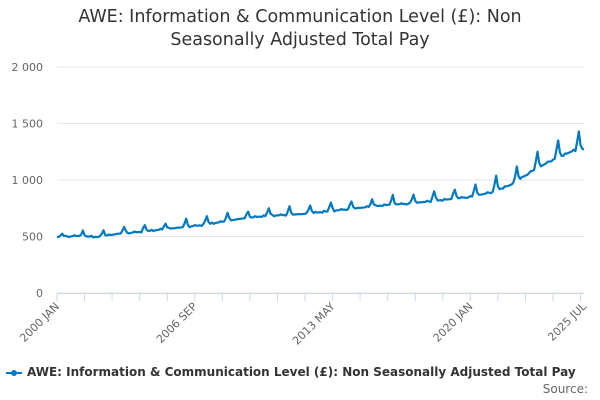 Image resolution: width=600 pixels, height=400 pixels. What do you see at coordinates (39, 322) in the screenshot?
I see `x-tick-label: 2000 JAN` at bounding box center [39, 322].